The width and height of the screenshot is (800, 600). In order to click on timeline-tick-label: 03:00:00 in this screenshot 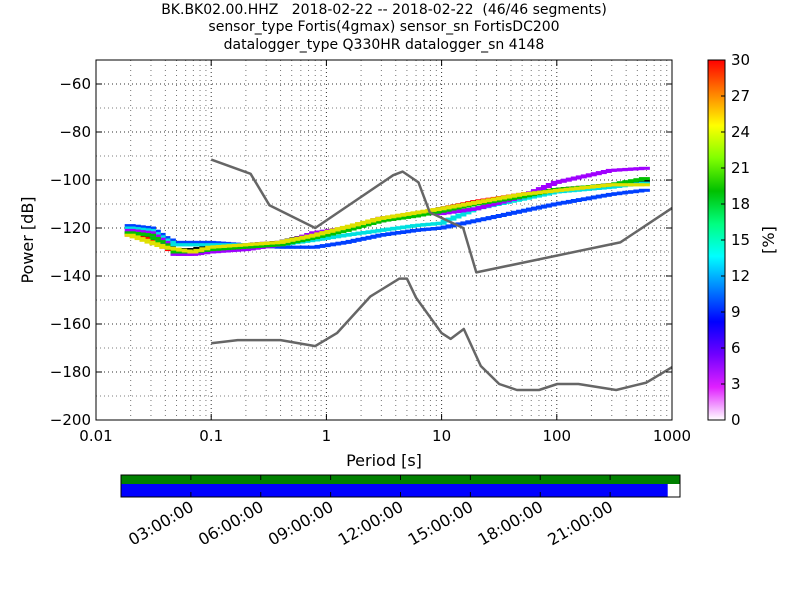, I will do `click(161, 523)`.